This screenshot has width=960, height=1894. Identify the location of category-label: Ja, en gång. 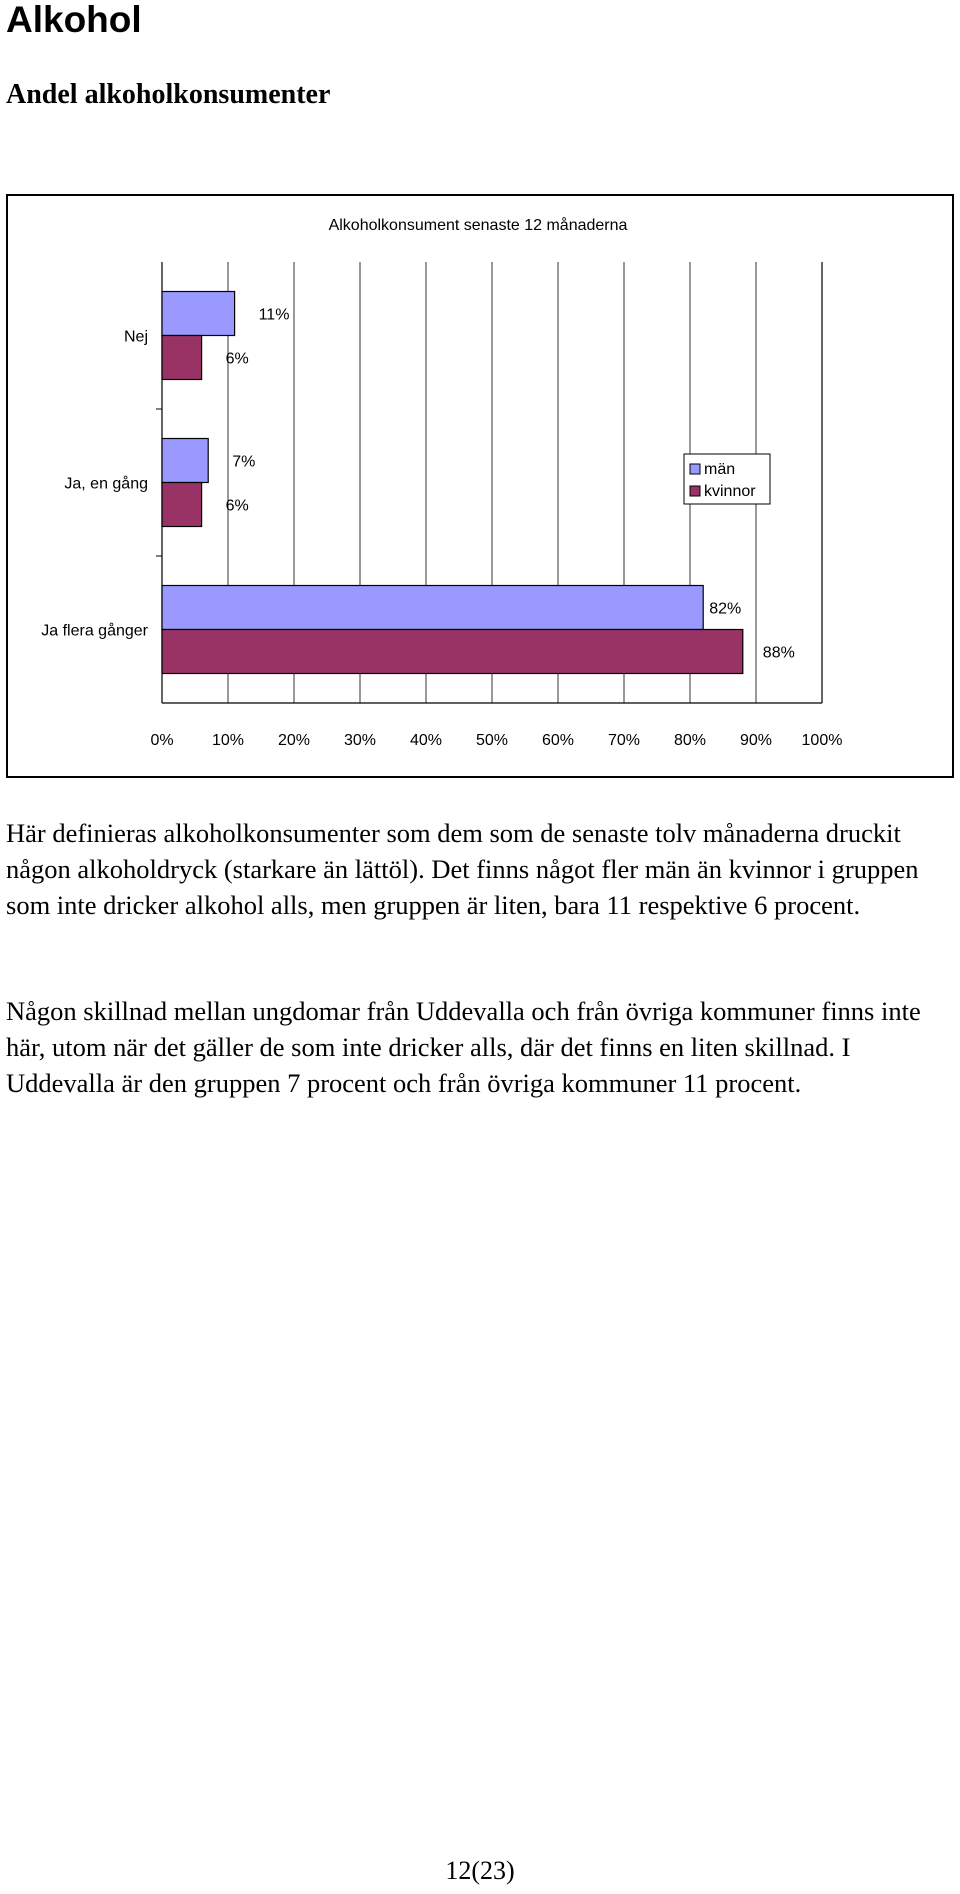
(106, 484).